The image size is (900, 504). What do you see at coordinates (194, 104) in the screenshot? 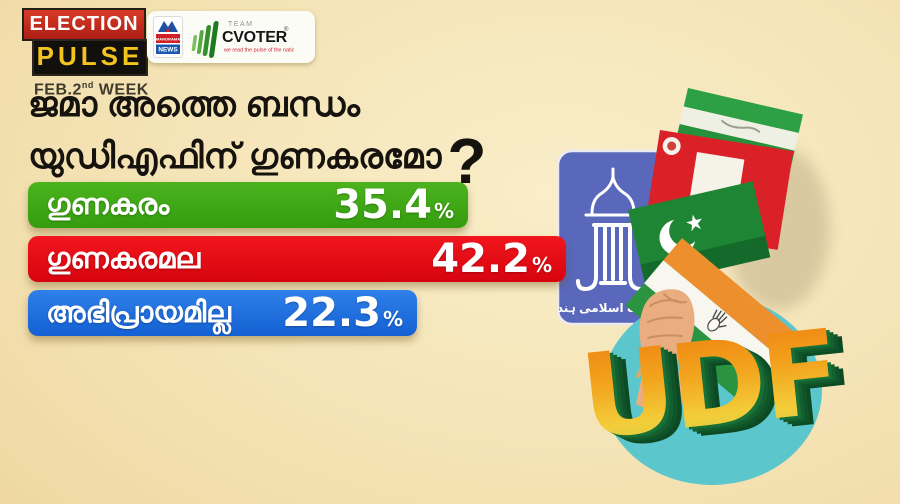
I see `question-line-1: ജമാ അത്തെ ബന്ധം` at bounding box center [194, 104].